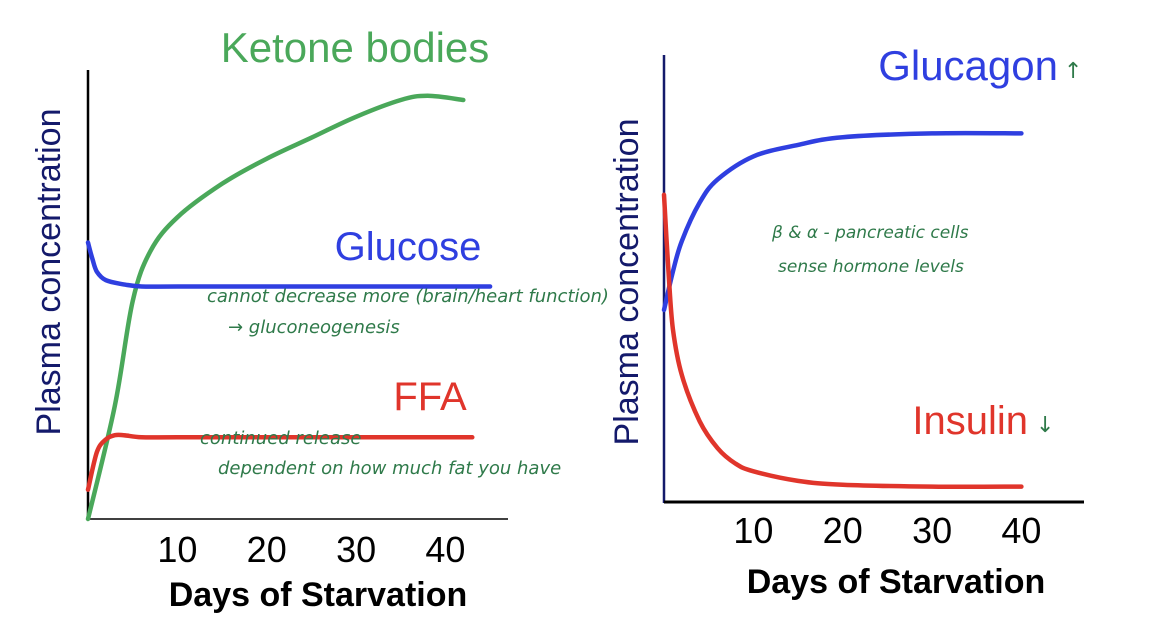  I want to click on x-tick-labels-left: 10 20 30 40, so click(311, 549).